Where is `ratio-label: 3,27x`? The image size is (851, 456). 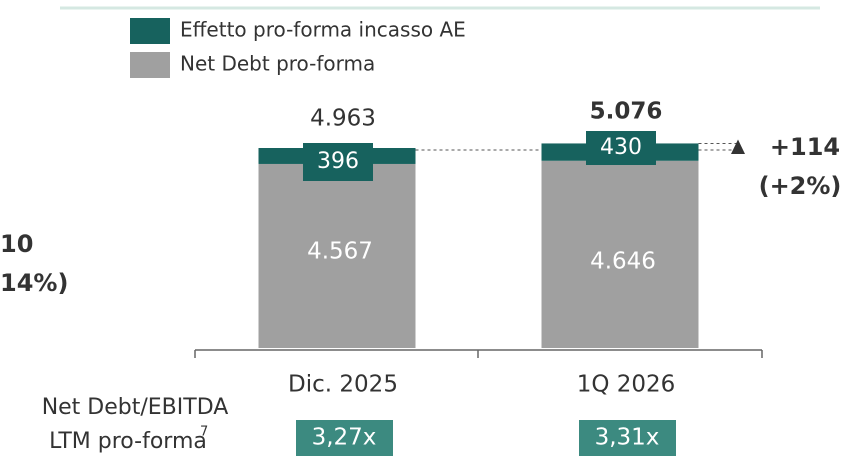
ratio-label: 3,27x is located at coordinates (344, 438).